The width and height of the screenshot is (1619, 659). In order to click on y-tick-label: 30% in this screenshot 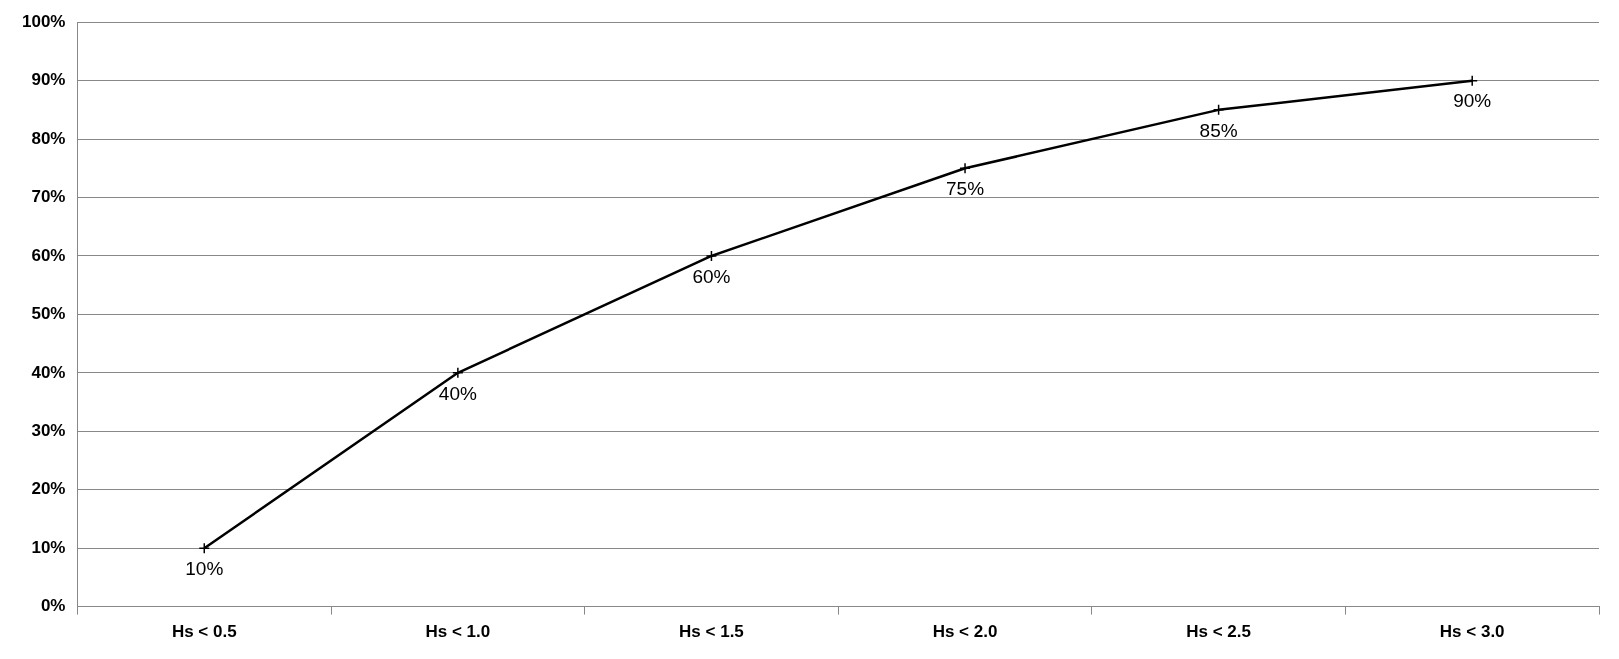, I will do `click(48, 430)`.